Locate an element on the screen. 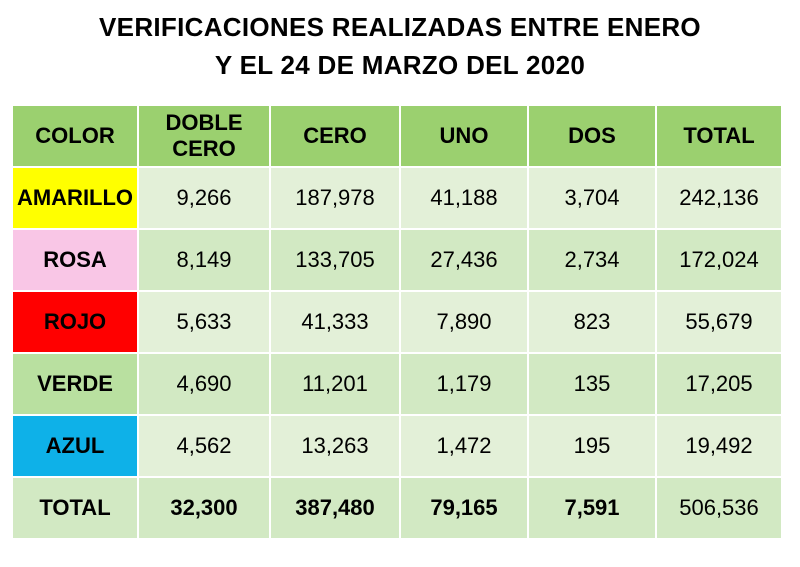 This screenshot has height=567, width=800. row-label-verde: VERDE is located at coordinates (75, 384).